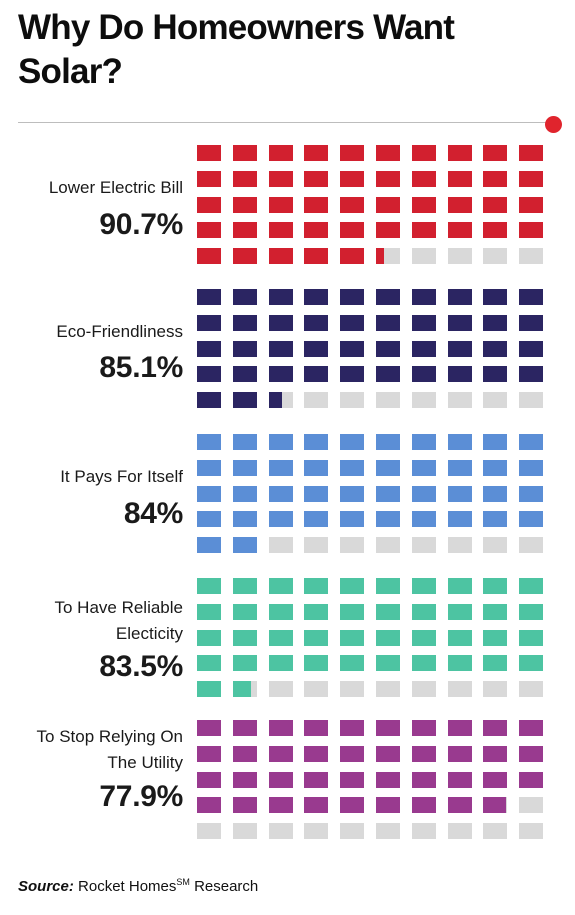 The image size is (575, 915). What do you see at coordinates (138, 887) in the screenshot?
I see `source-note: Source: Rocket HomesSM Research` at bounding box center [138, 887].